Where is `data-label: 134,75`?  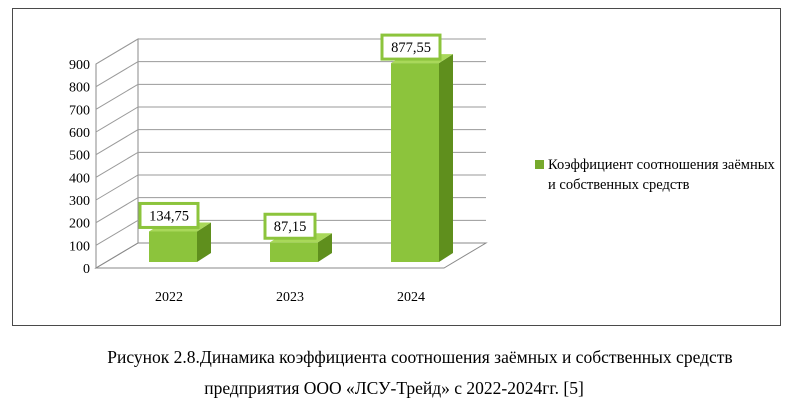 data-label: 134,75 is located at coordinates (169, 216).